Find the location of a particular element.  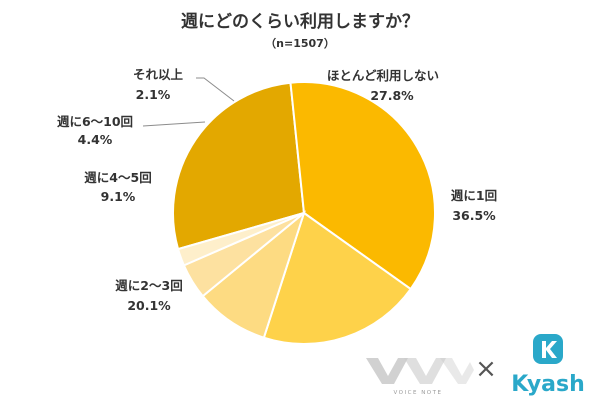

slice-category-label: それ以上 is located at coordinates (158, 74).